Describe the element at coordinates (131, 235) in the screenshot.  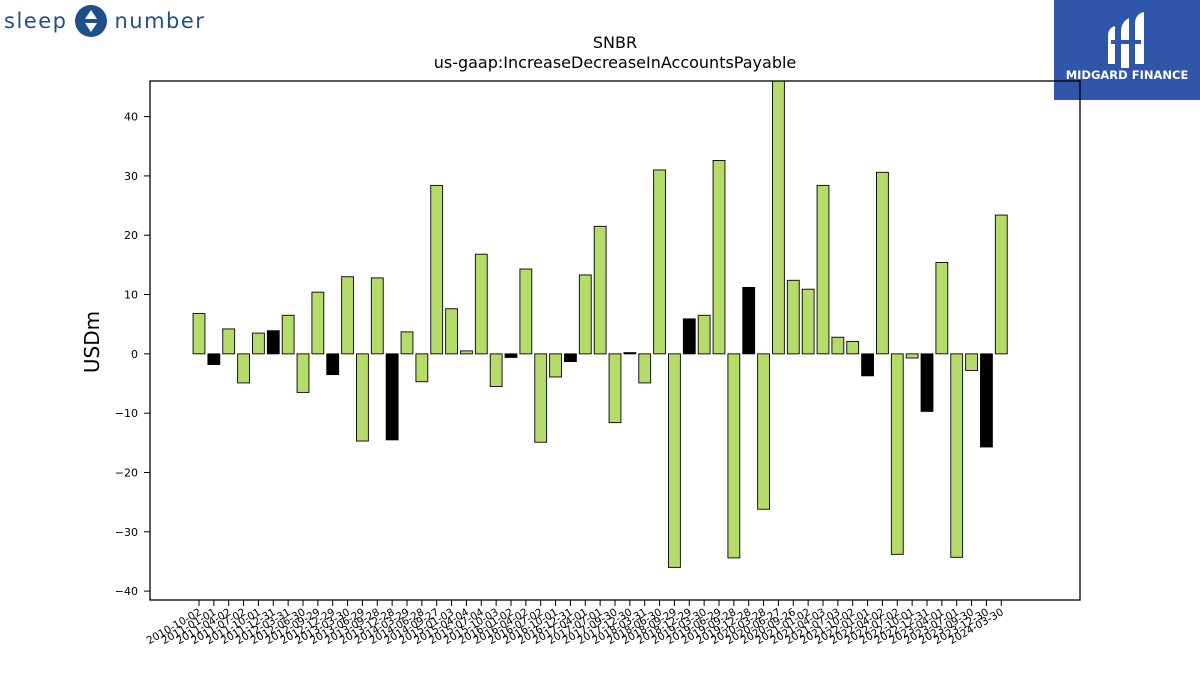
I see `y-tick-label: 20` at that location.